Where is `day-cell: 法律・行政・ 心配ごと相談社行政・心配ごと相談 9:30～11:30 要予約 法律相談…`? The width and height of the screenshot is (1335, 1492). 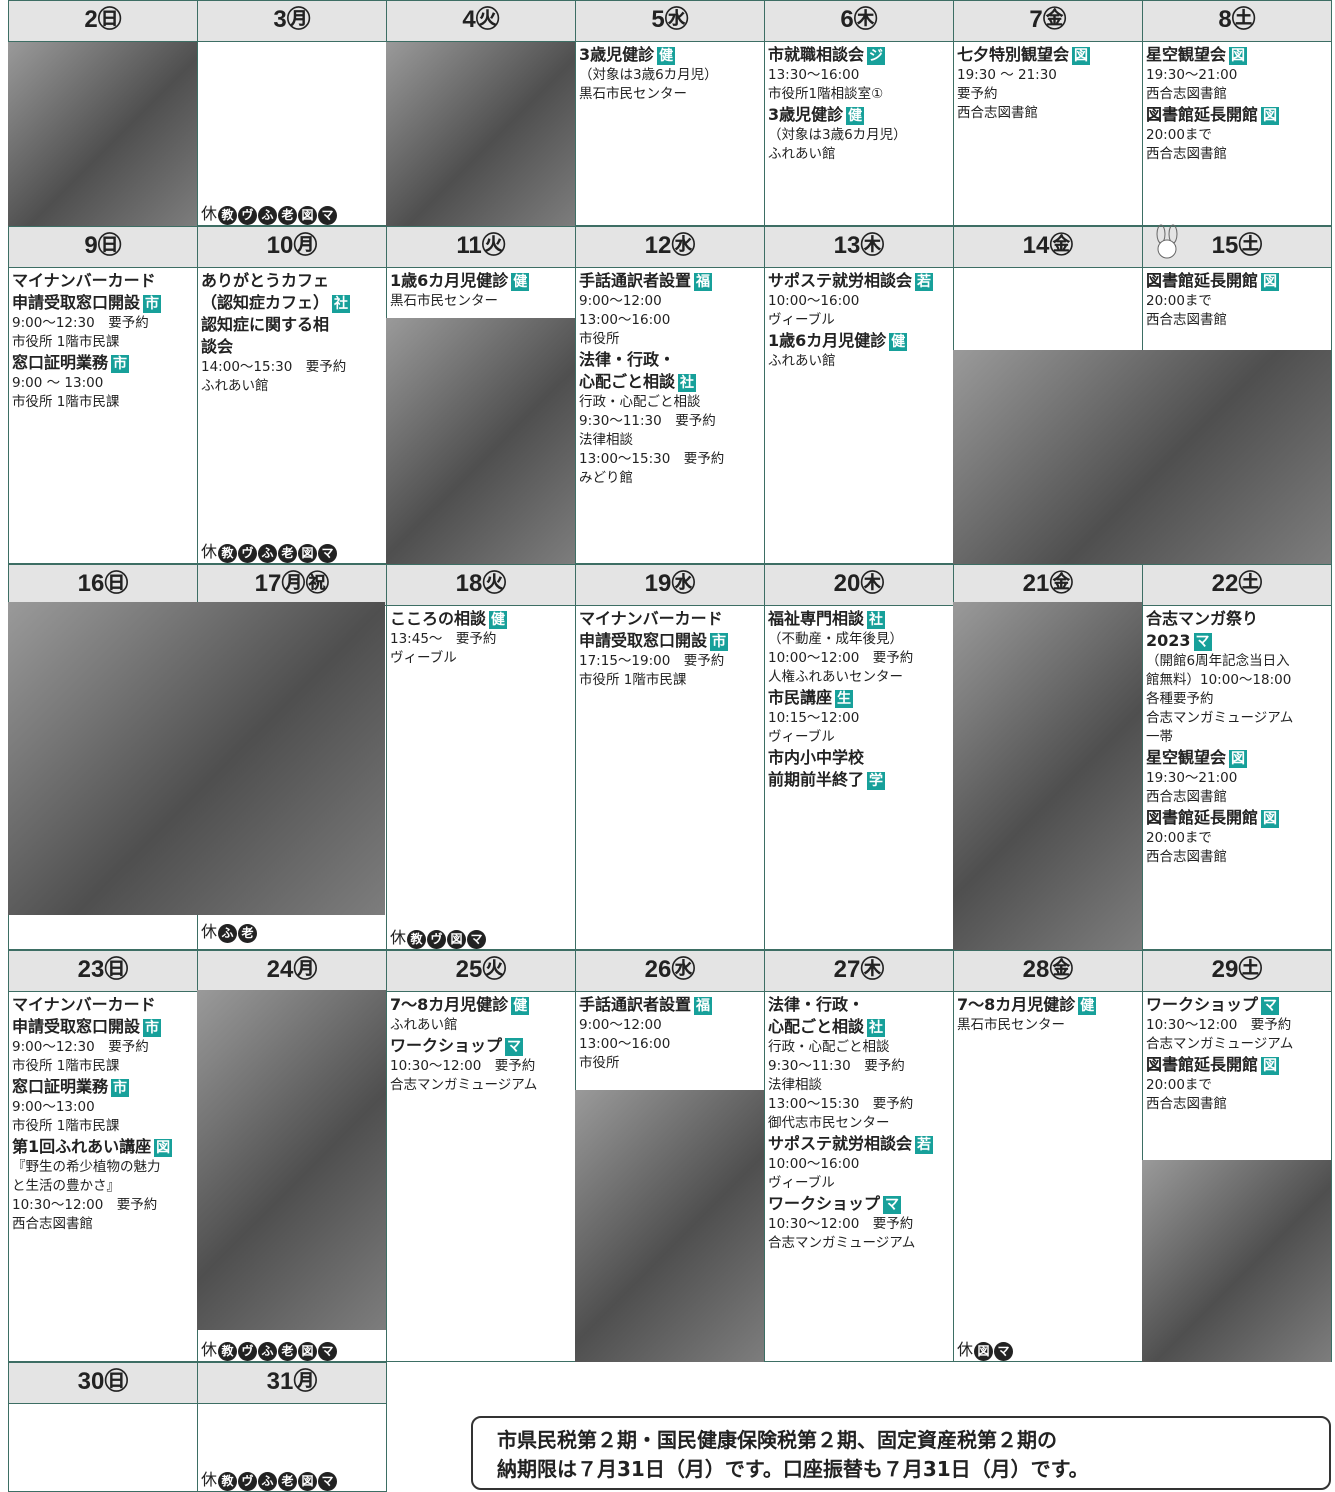 day-cell: 法律・行政・ 心配ごと相談社行政・心配ごと相談 9:30～11:30 要予約 法律相談… is located at coordinates (859, 1177).